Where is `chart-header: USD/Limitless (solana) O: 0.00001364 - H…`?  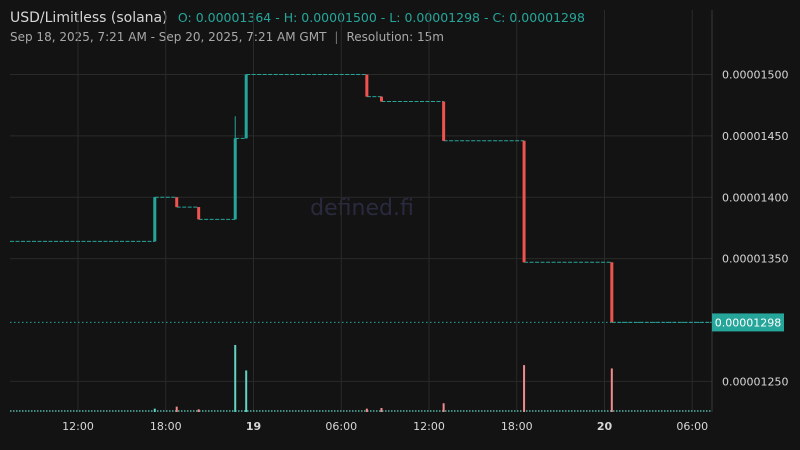
chart-header: USD/Limitless (solana) O: 0.00001364 - H… is located at coordinates (297, 26).